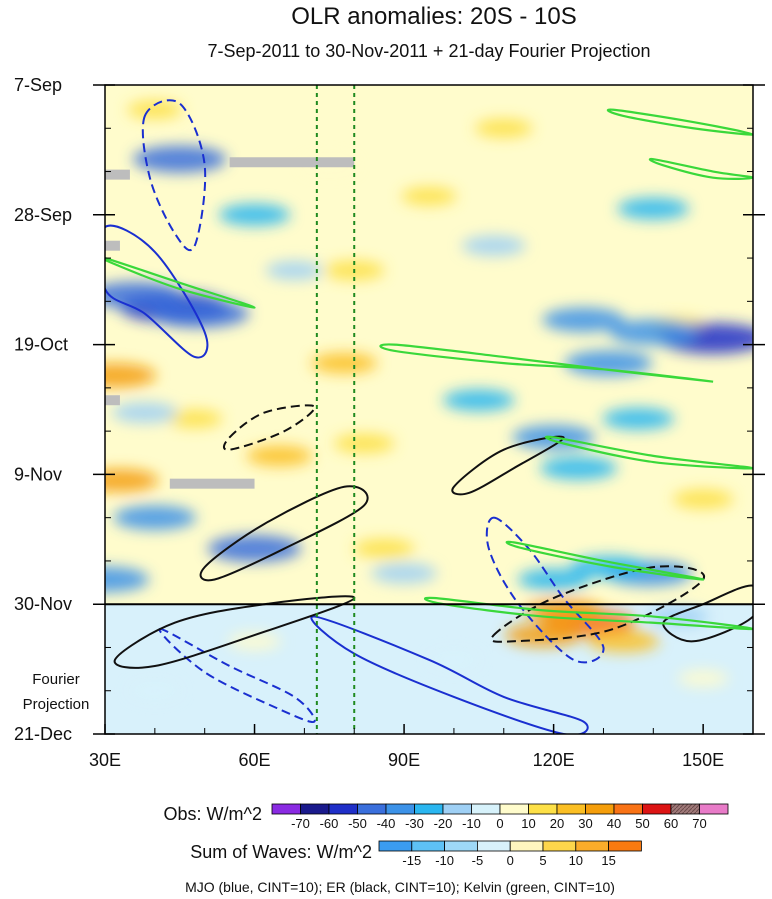 The image size is (772, 899). I want to click on waves-colorbar-label: -5, so click(478, 860).